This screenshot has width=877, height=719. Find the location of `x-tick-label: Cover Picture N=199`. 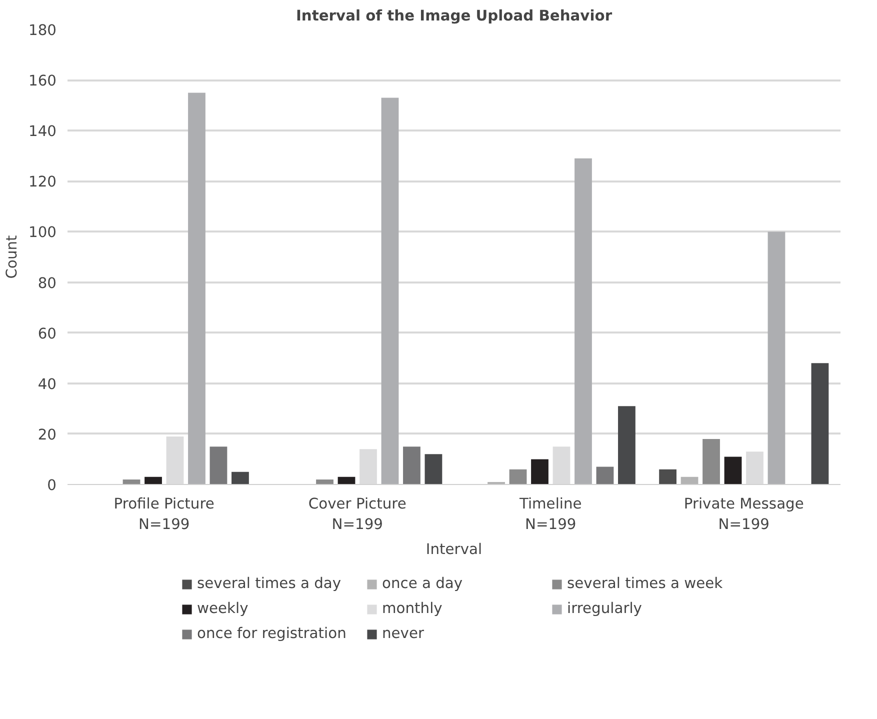

x-tick-label: Cover Picture N=199 is located at coordinates (357, 514).